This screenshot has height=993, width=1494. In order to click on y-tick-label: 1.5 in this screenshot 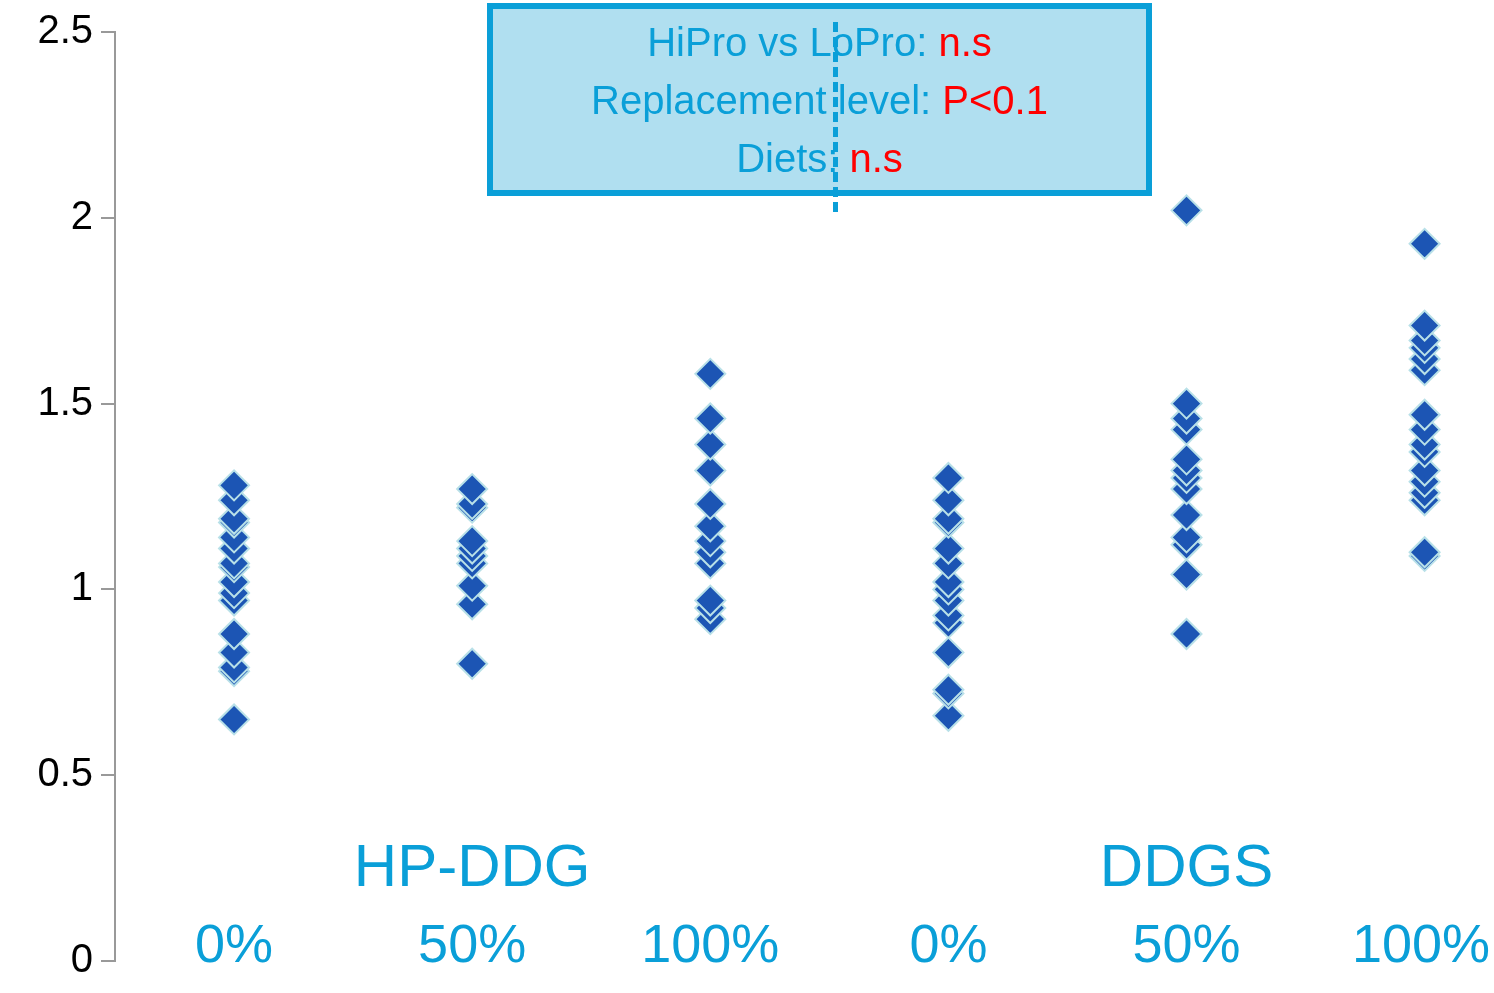, I will do `click(65, 400)`.